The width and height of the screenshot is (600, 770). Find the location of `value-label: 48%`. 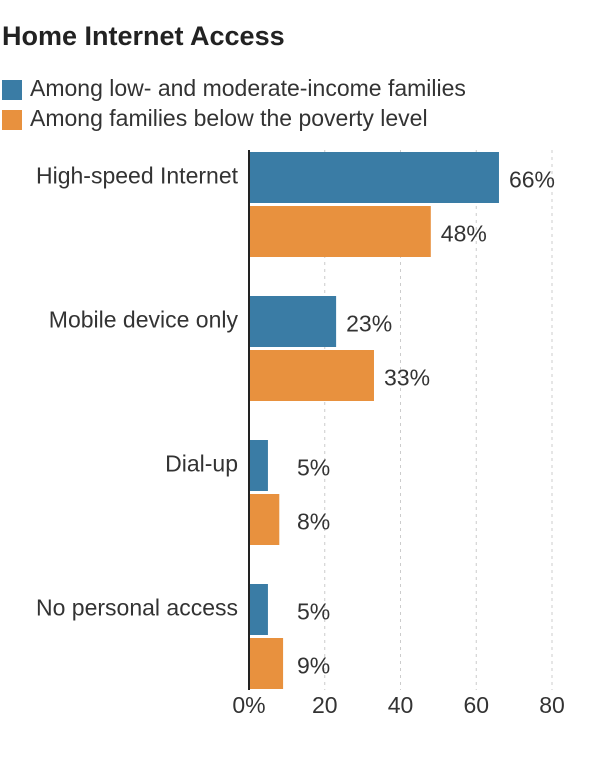

value-label: 48% is located at coordinates (464, 234).